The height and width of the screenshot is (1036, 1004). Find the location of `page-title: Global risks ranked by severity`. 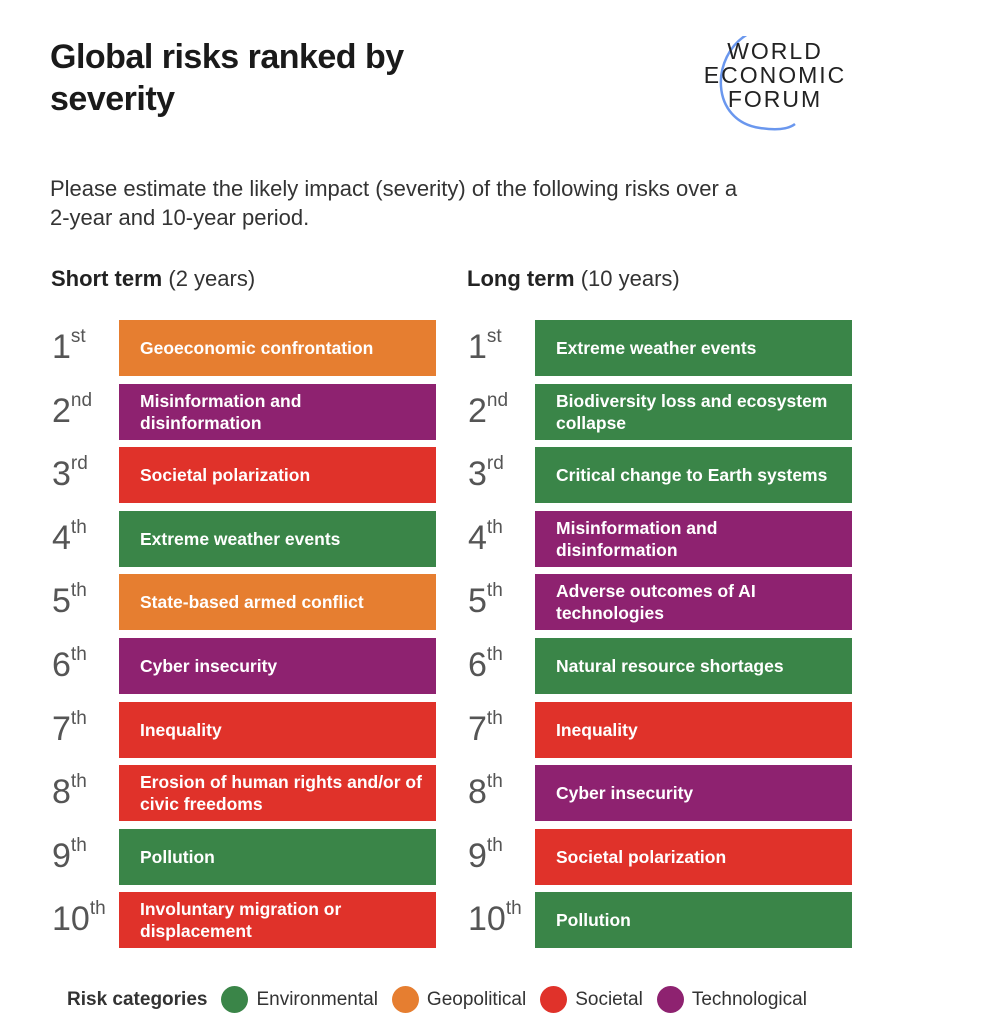

page-title: Global risks ranked by severity is located at coordinates (227, 78).